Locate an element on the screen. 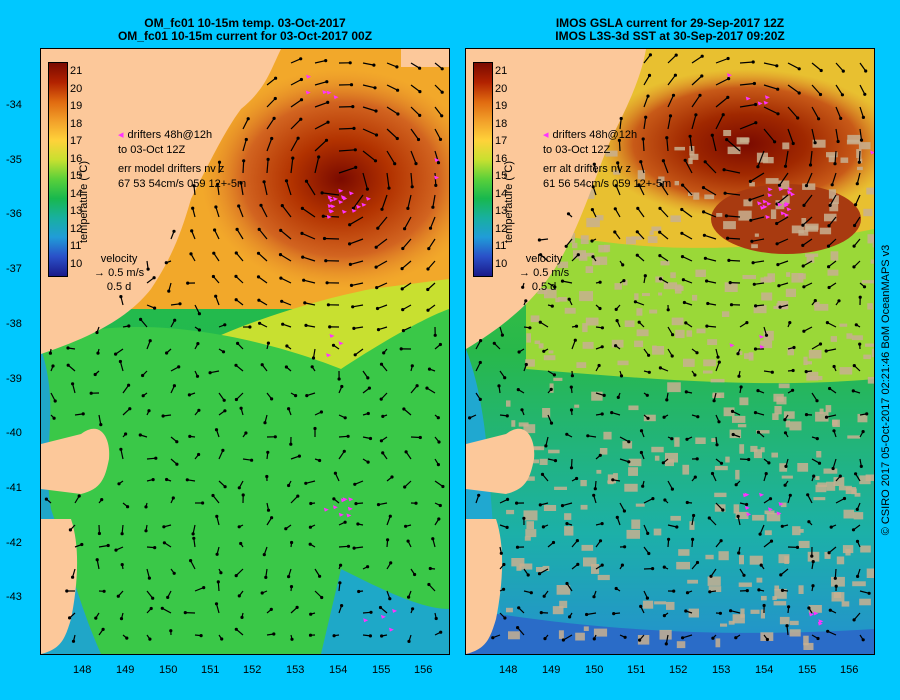 The image size is (900, 700). tasmania-land is located at coordinates (59, 586).